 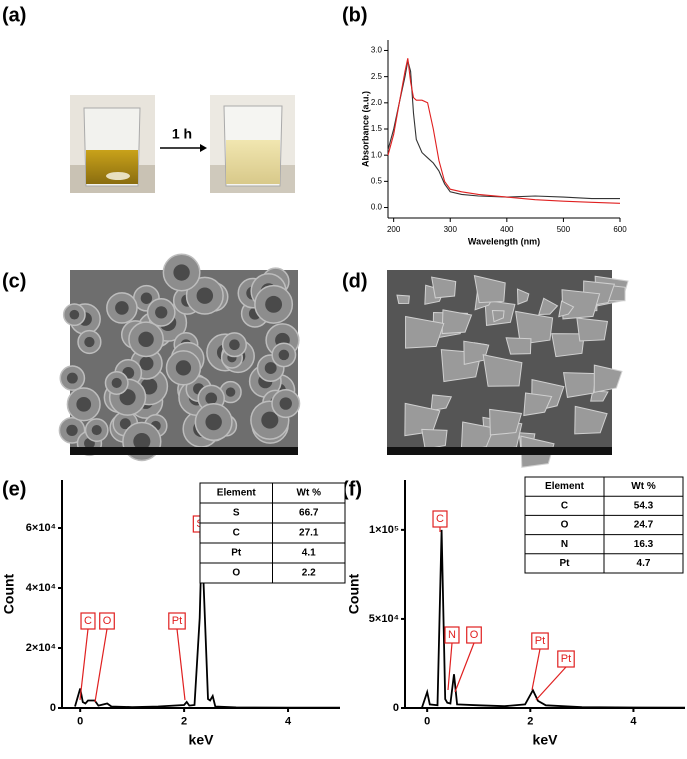 I want to click on table-cell: 16.3, so click(x=644, y=544).